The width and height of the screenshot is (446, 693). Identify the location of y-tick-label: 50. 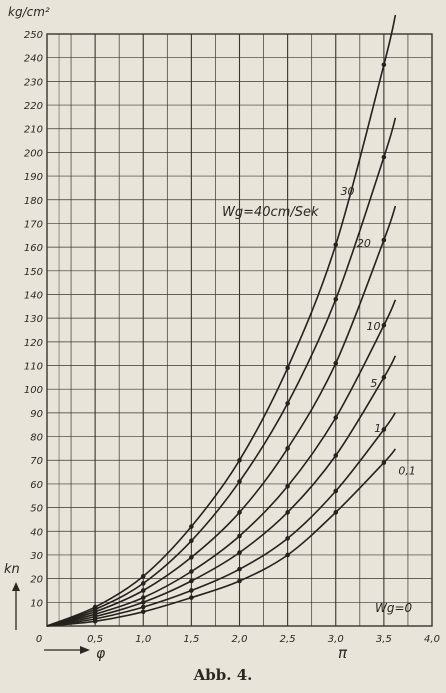
(36, 509).